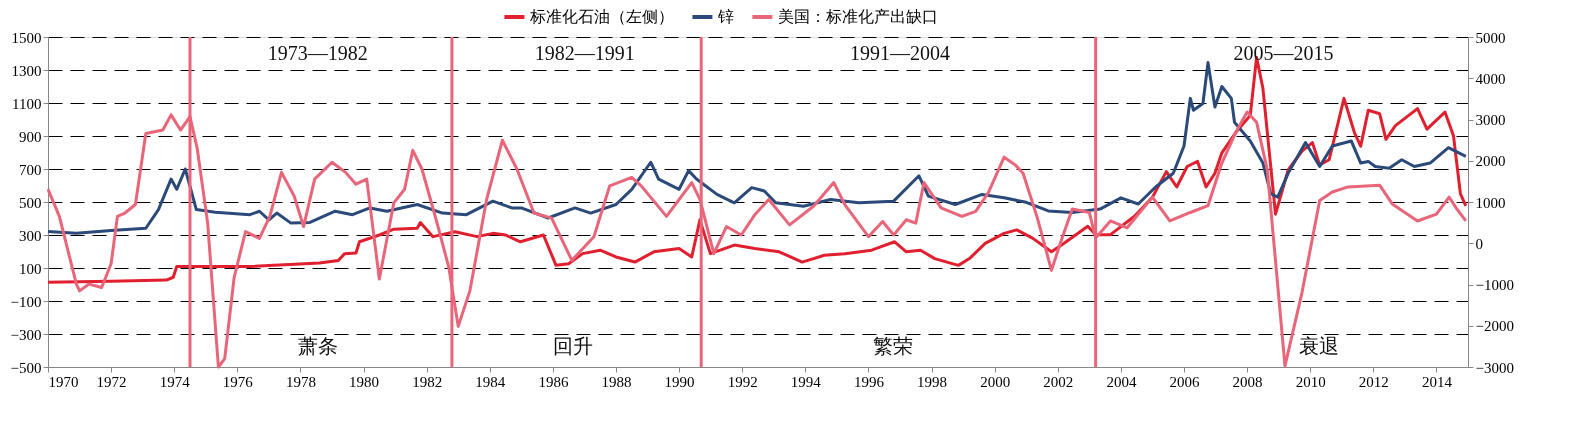 The image size is (1586, 435). I want to click on y-tick-label: 500, so click(30, 202).